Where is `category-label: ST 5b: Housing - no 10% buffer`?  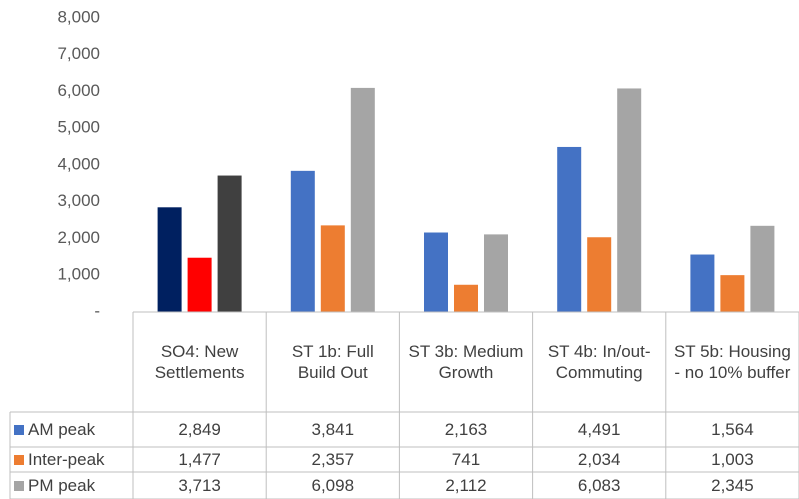 category-label: ST 5b: Housing - no 10% buffer is located at coordinates (732, 362).